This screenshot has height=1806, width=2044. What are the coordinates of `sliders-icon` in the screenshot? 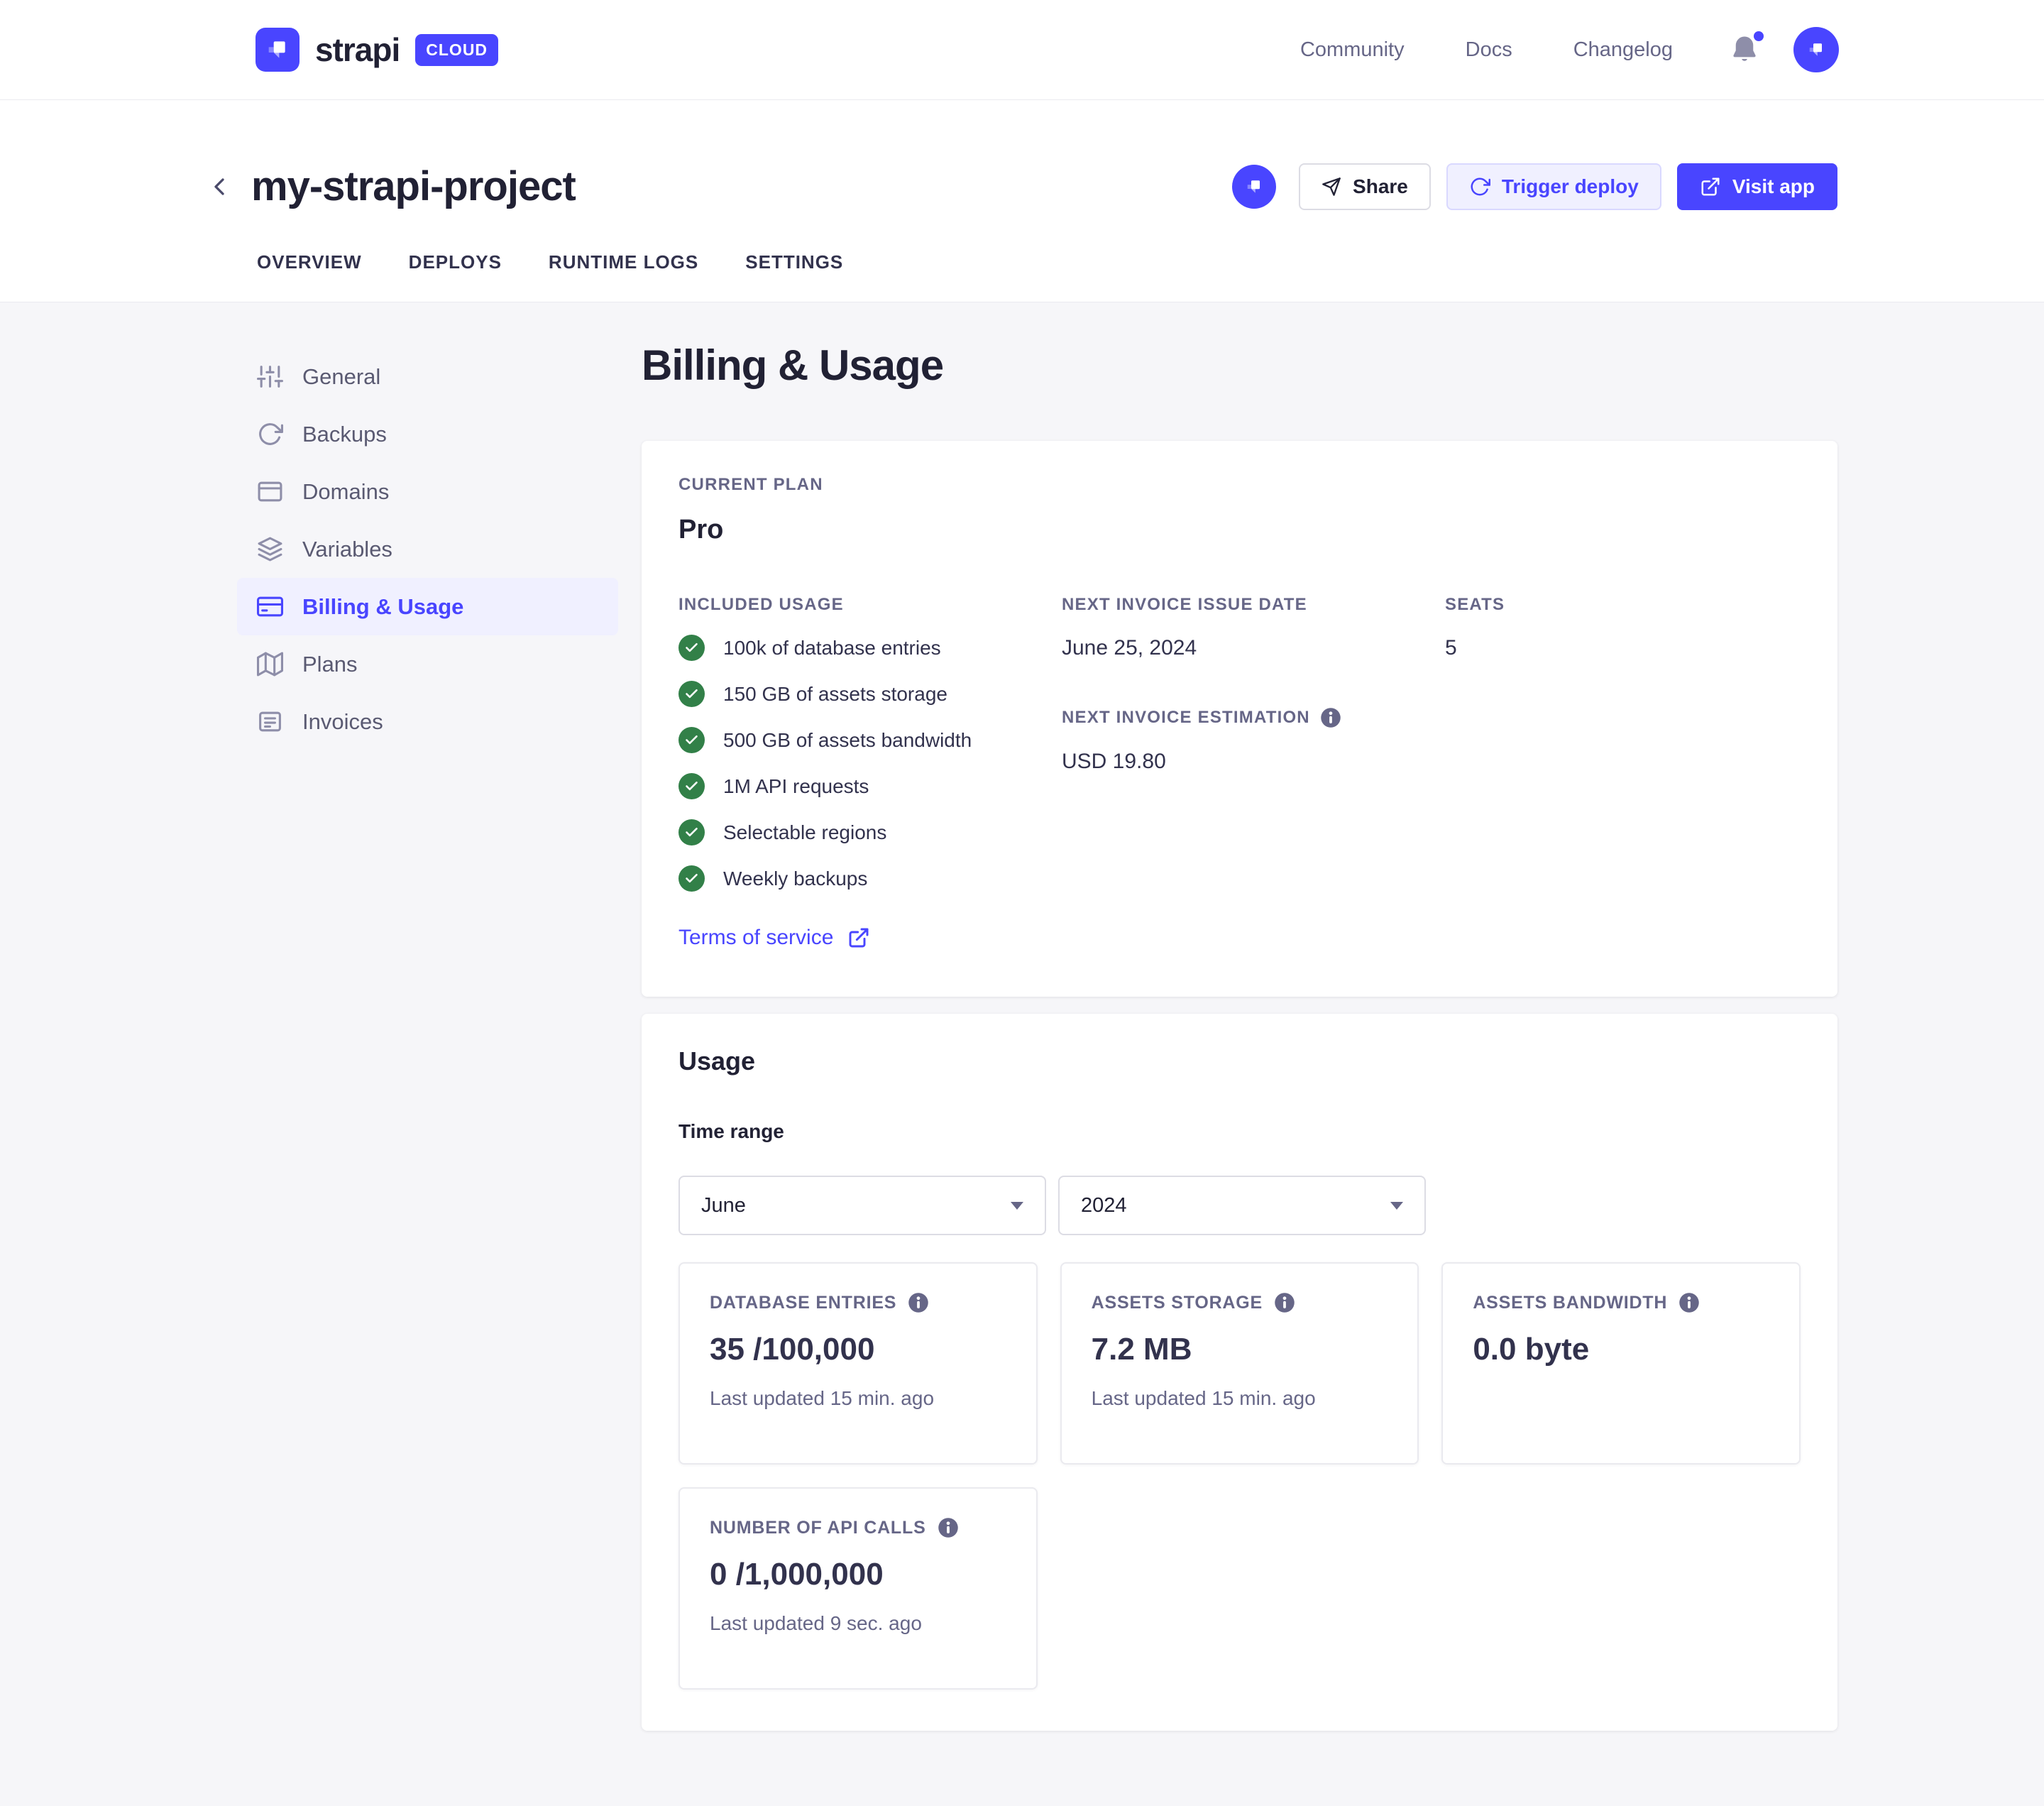 It's located at (270, 376).